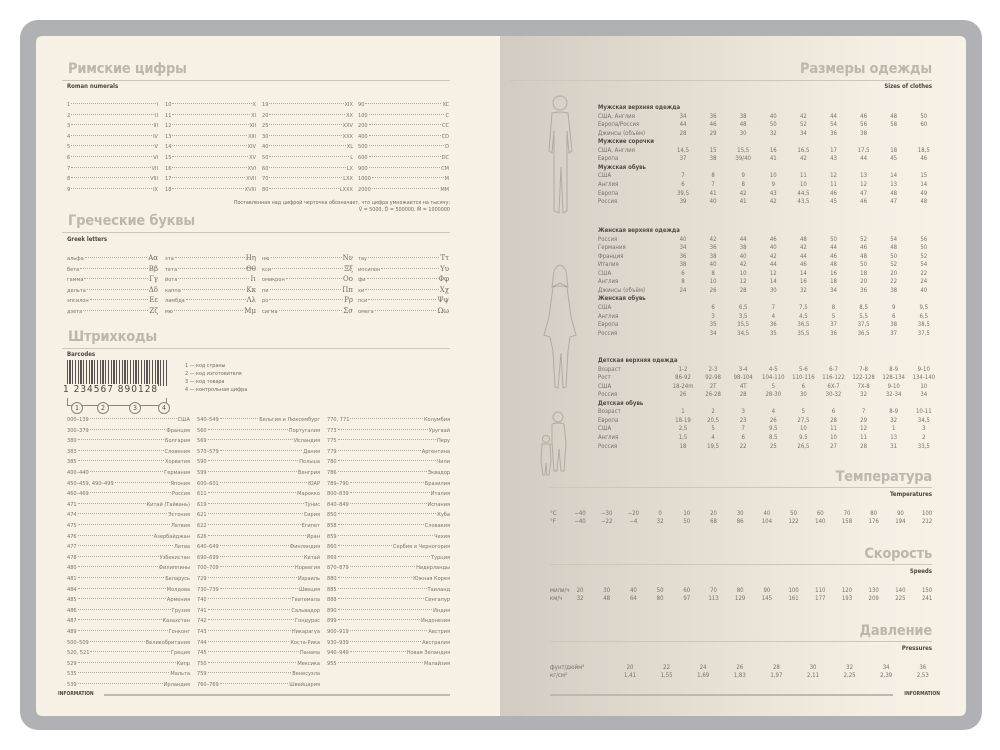 This screenshot has width=1000, height=750. Describe the element at coordinates (437, 483) in the screenshot. I see `item-value: Бразилия` at that location.